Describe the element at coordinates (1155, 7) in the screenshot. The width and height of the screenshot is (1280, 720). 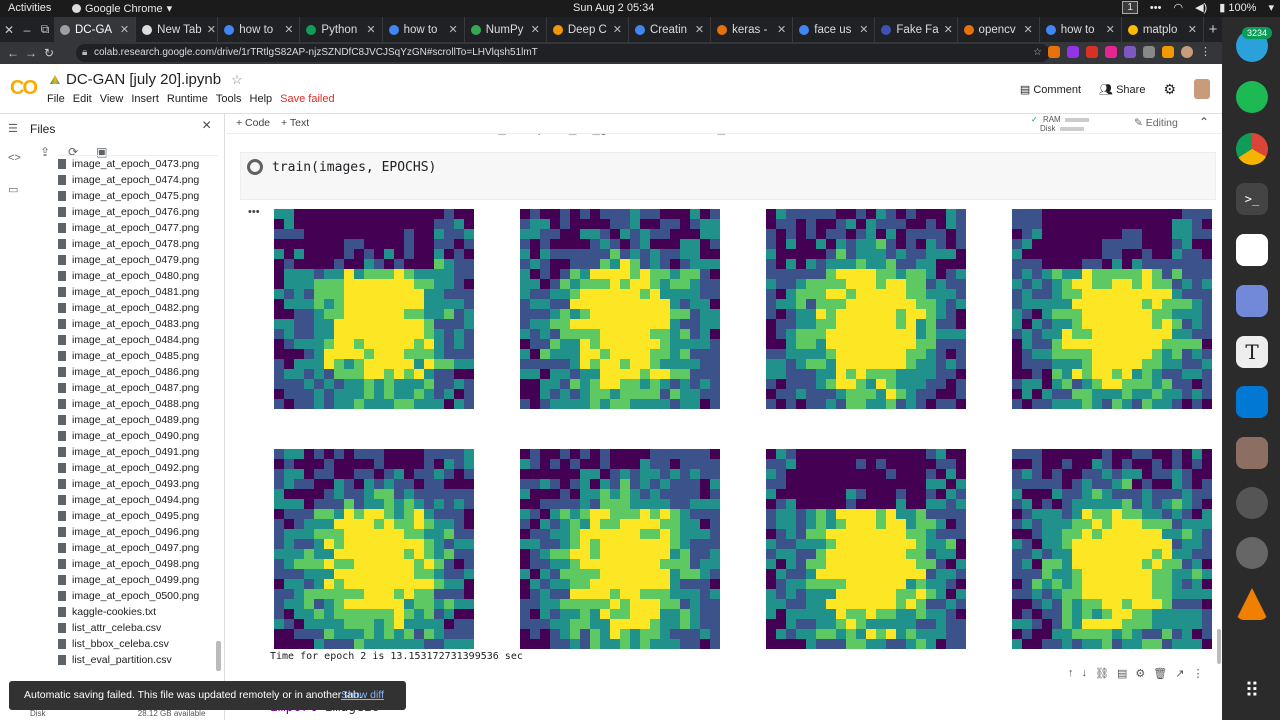
I see `more-icon: •••` at that location.